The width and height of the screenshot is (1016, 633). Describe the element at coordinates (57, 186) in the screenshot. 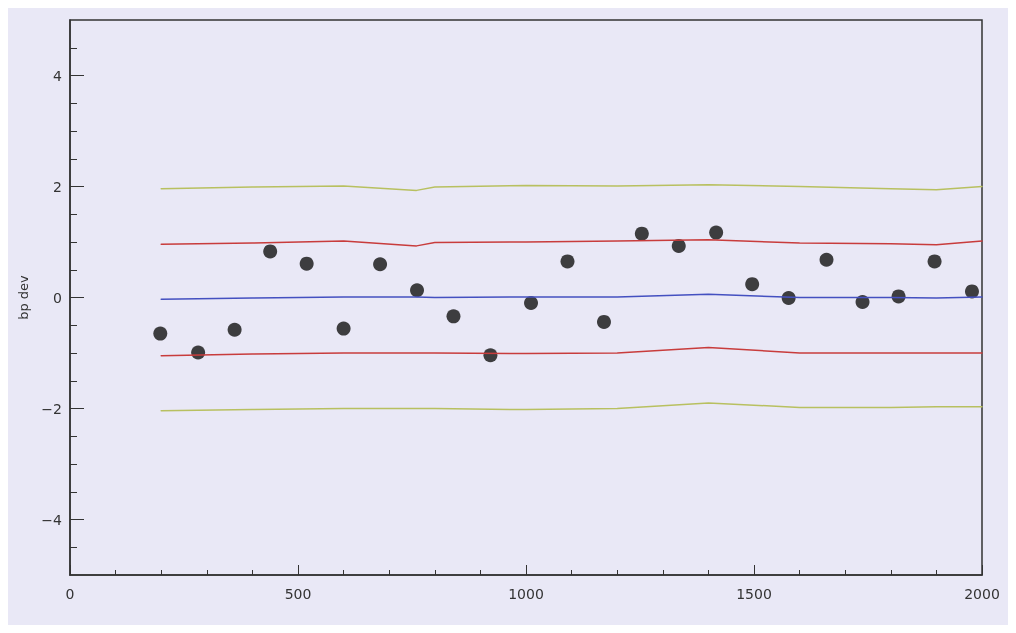

I see `y-tick-label: 2` at that location.